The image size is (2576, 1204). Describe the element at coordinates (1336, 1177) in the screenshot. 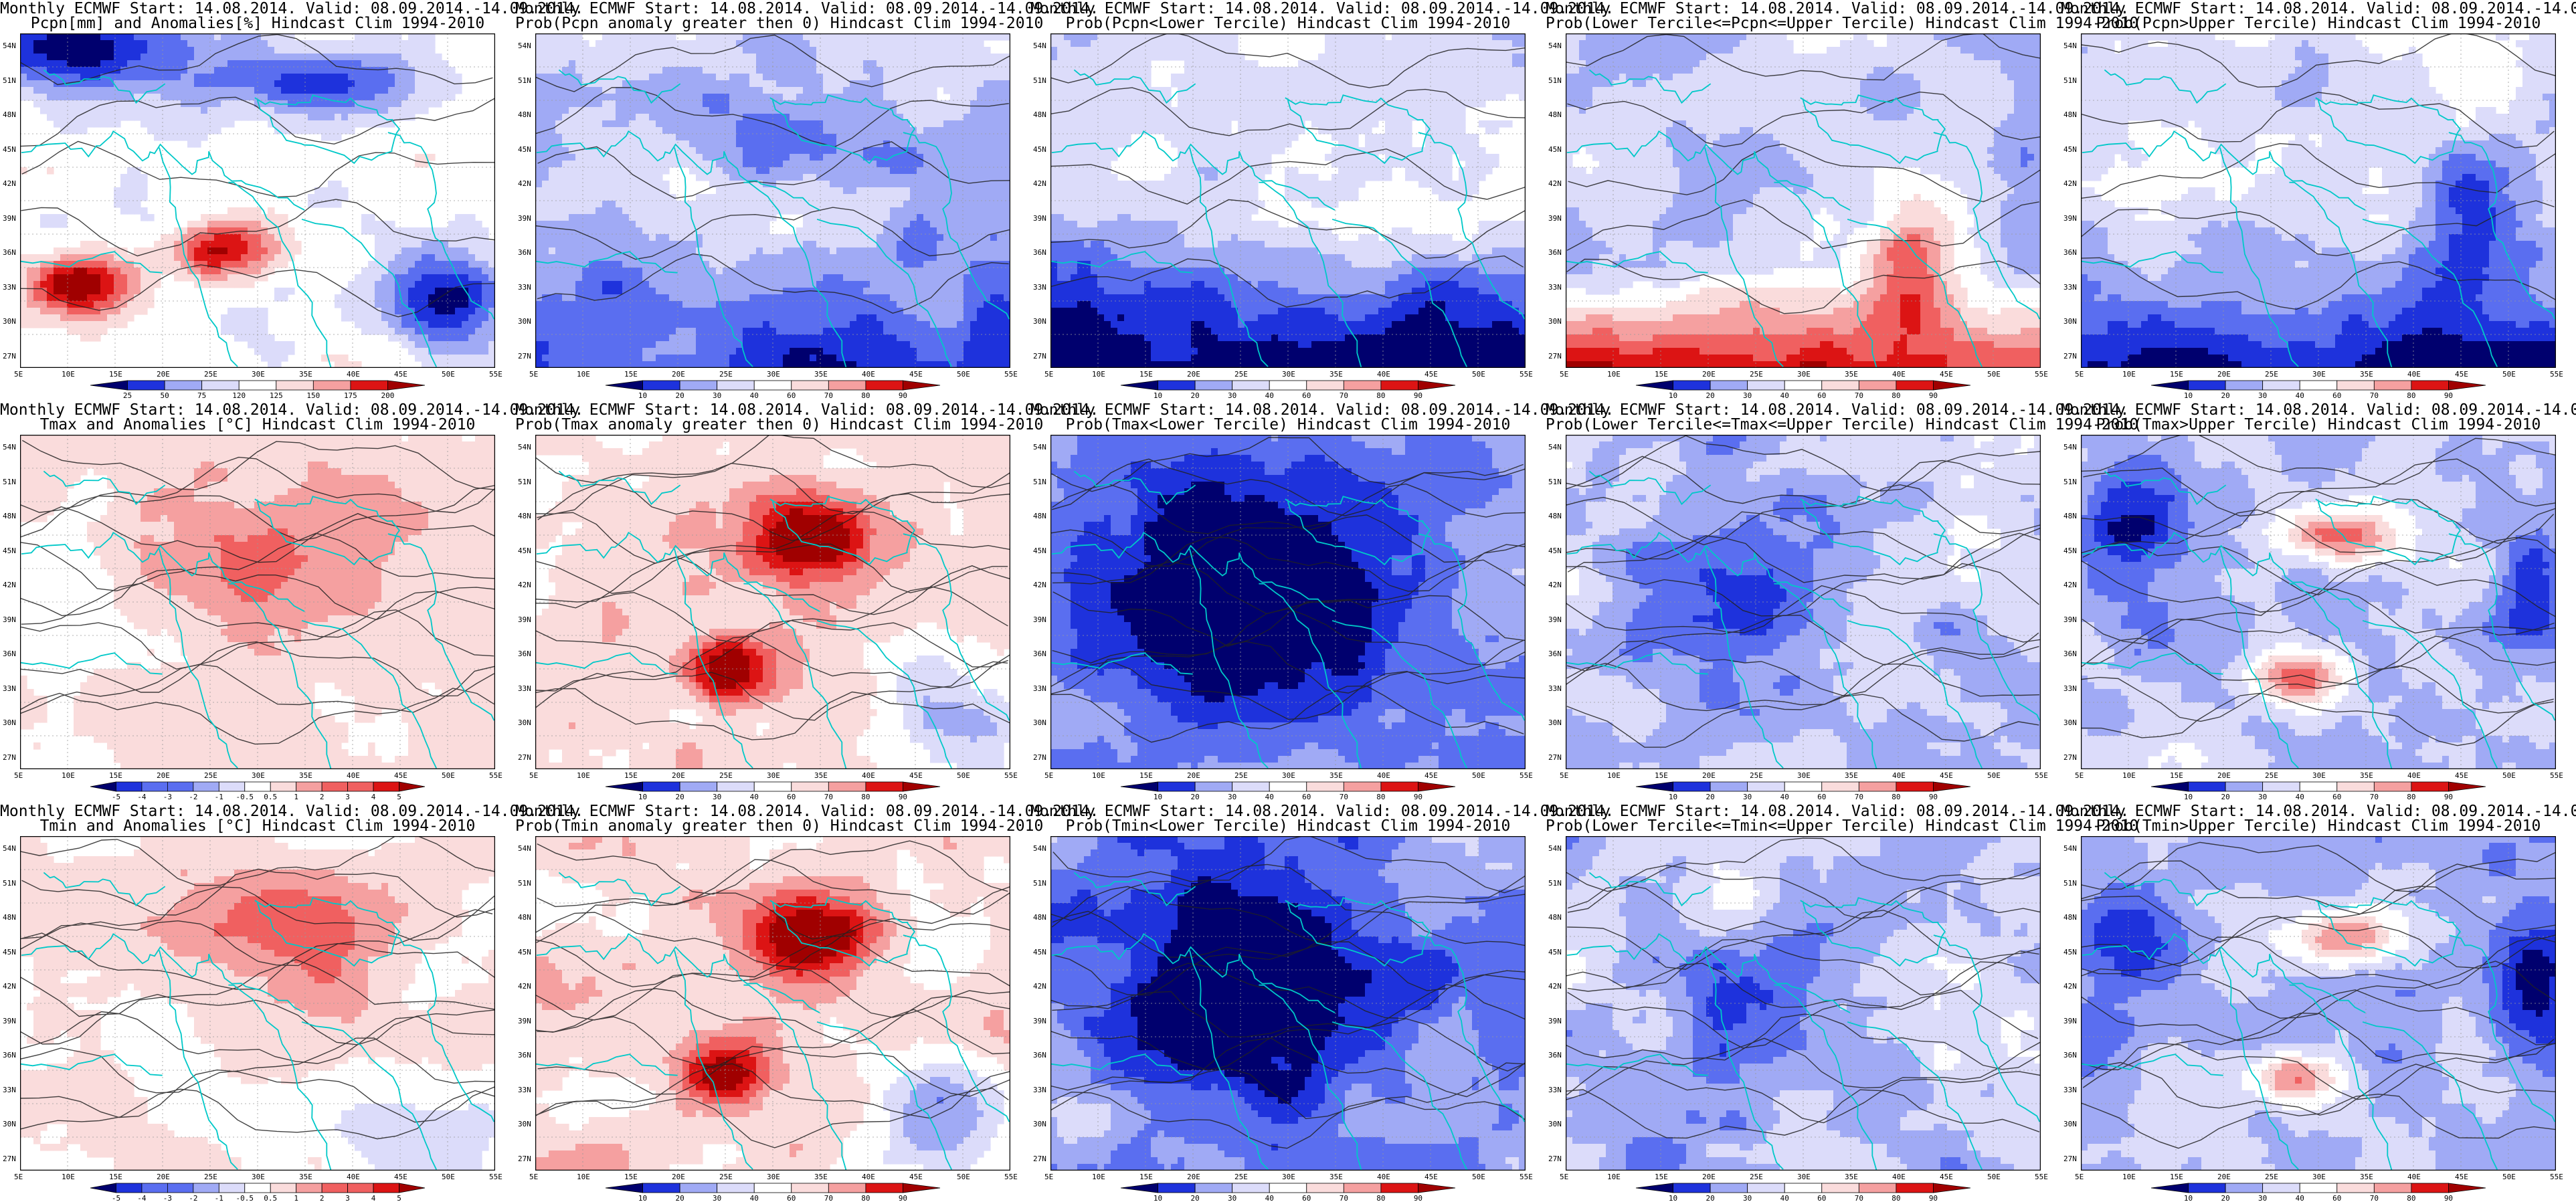

I see `longitude-label: 35E` at that location.